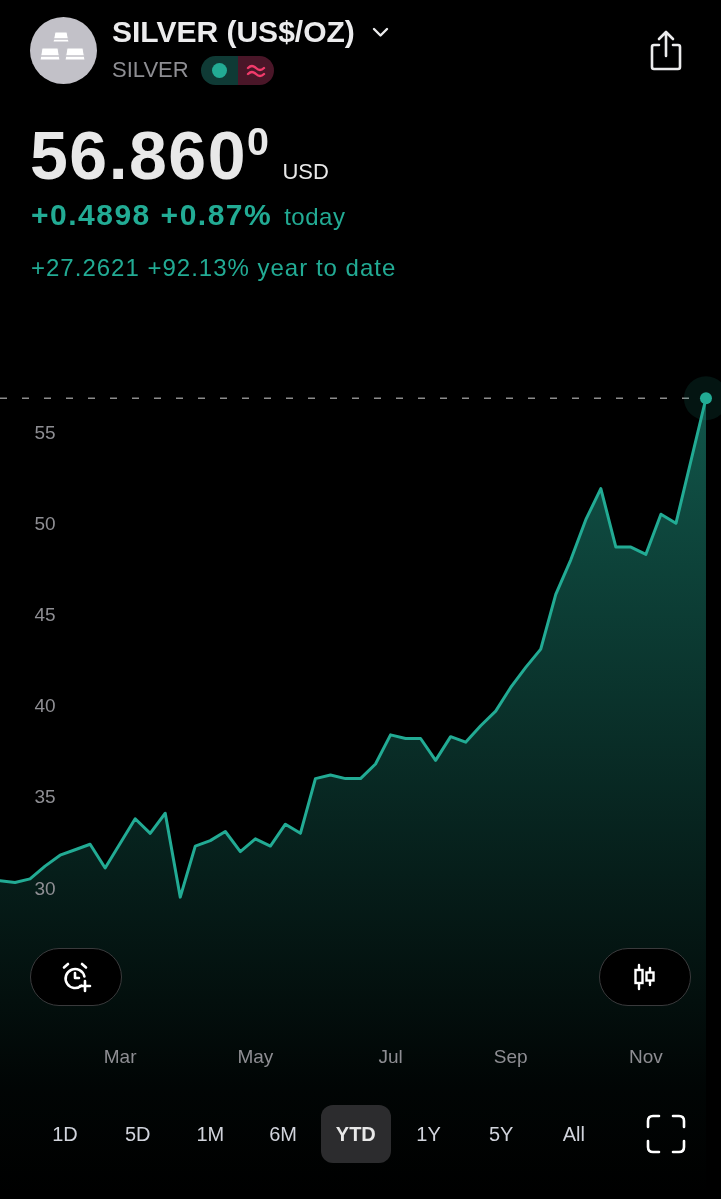 This screenshot has width=721, height=1199. Describe the element at coordinates (428, 1134) in the screenshot. I see `annotation: 1Y` at that location.